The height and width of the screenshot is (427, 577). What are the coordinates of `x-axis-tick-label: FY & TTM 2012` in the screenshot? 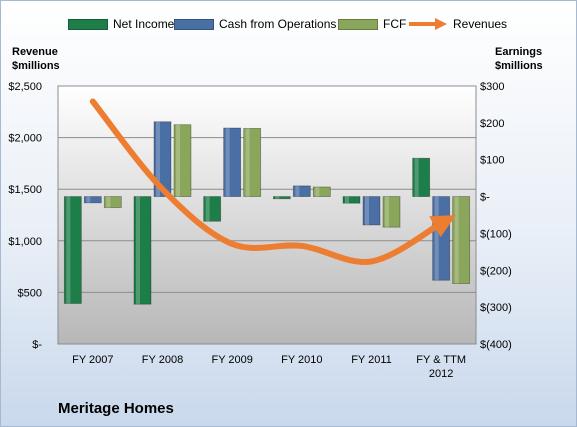 It's located at (441, 367).